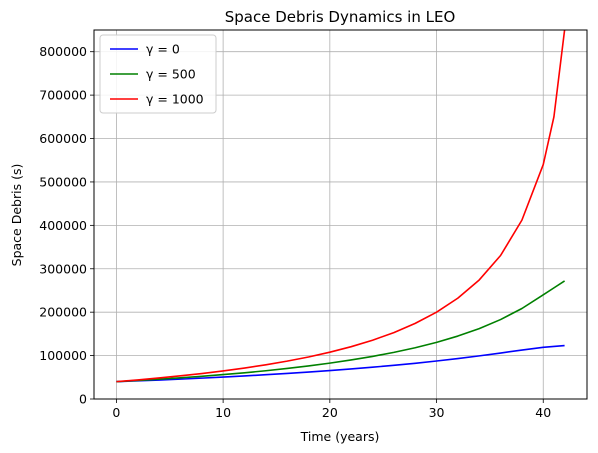 This screenshot has height=453, width=598. What do you see at coordinates (63, 225) in the screenshot?
I see `y-tick-label: 400000` at bounding box center [63, 225].